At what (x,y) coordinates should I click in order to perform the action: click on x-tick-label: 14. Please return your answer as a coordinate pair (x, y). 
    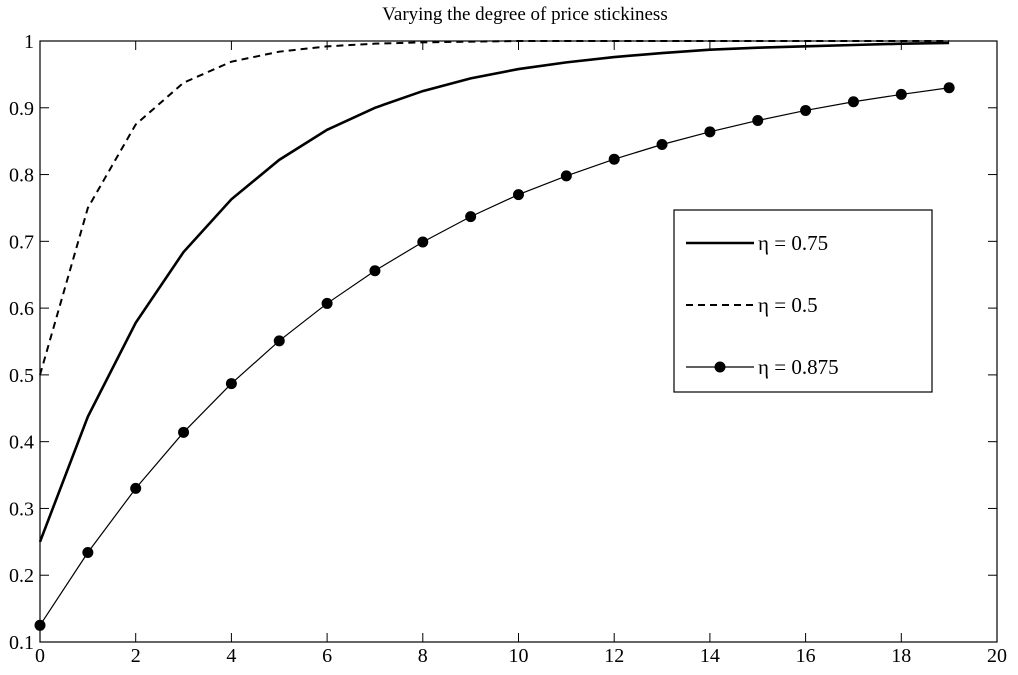
    Looking at the image, I should click on (710, 656).